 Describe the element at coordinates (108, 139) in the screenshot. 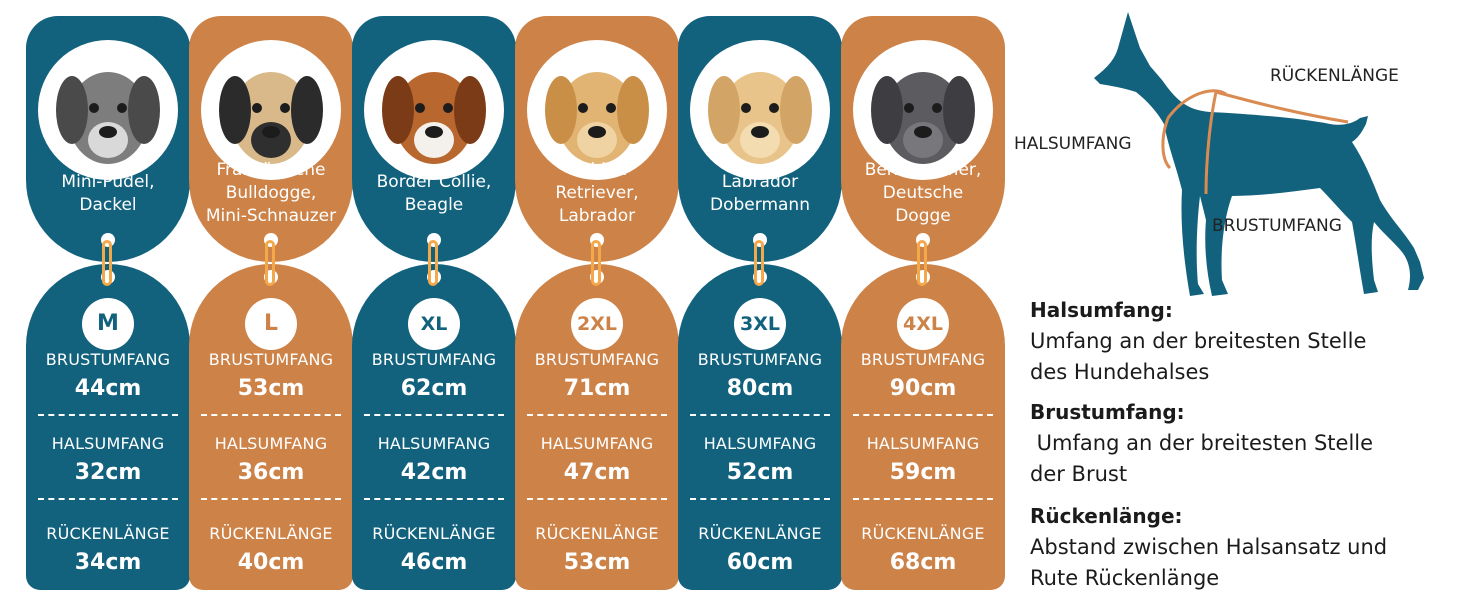

I see `breed-card: Mini-Pudel, Dackel` at that location.